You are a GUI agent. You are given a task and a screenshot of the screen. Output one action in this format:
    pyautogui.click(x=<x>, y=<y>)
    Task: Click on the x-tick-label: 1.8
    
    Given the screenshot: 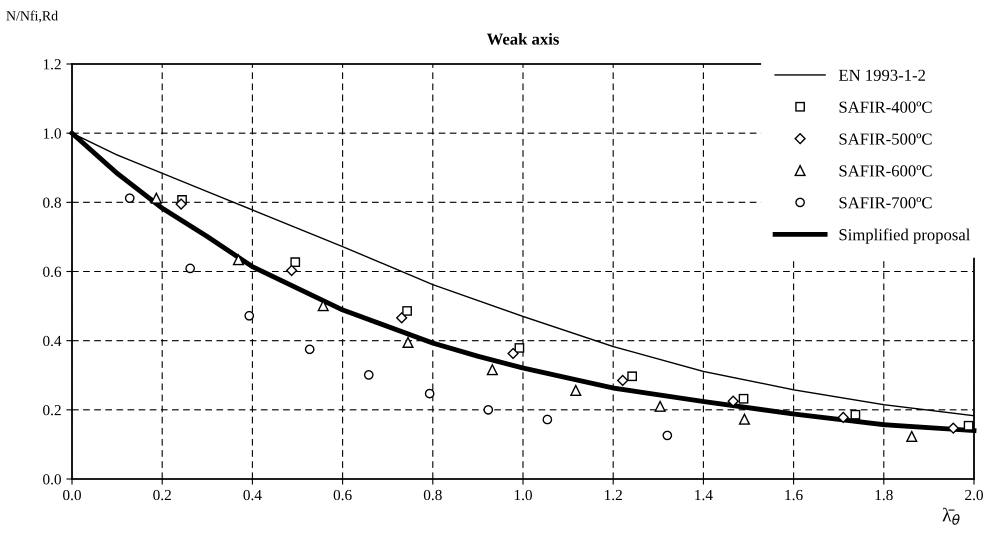 What is the action you would take?
    pyautogui.click(x=884, y=495)
    